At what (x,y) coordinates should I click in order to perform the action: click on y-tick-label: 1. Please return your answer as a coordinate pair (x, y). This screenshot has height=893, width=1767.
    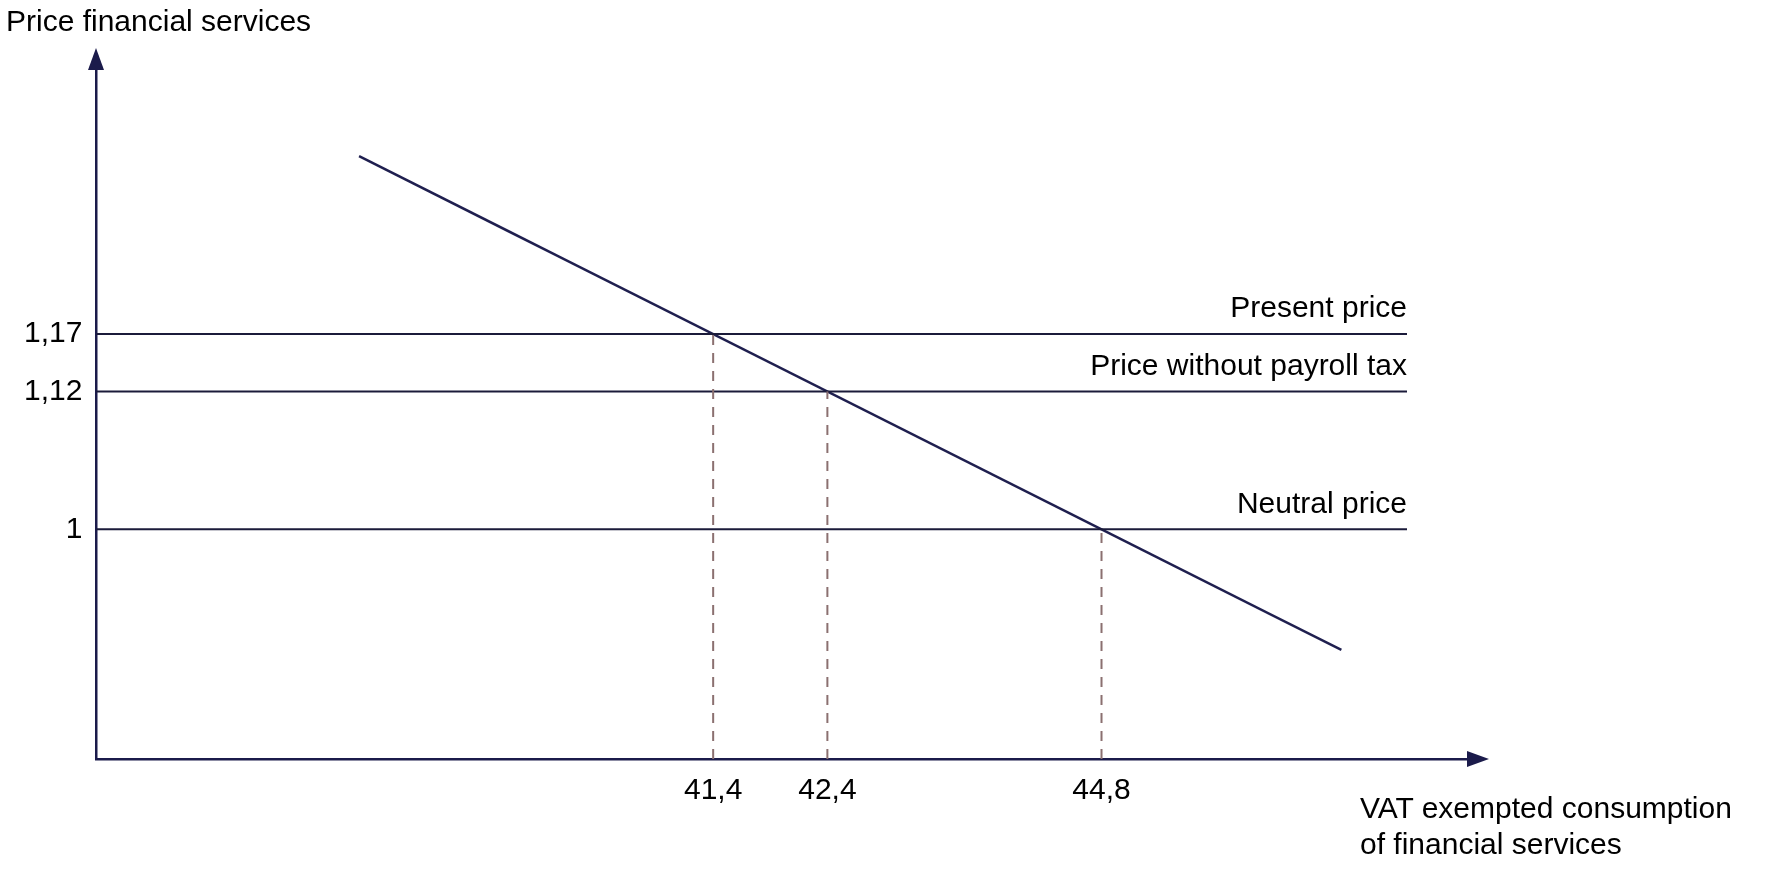
    Looking at the image, I should click on (74, 527).